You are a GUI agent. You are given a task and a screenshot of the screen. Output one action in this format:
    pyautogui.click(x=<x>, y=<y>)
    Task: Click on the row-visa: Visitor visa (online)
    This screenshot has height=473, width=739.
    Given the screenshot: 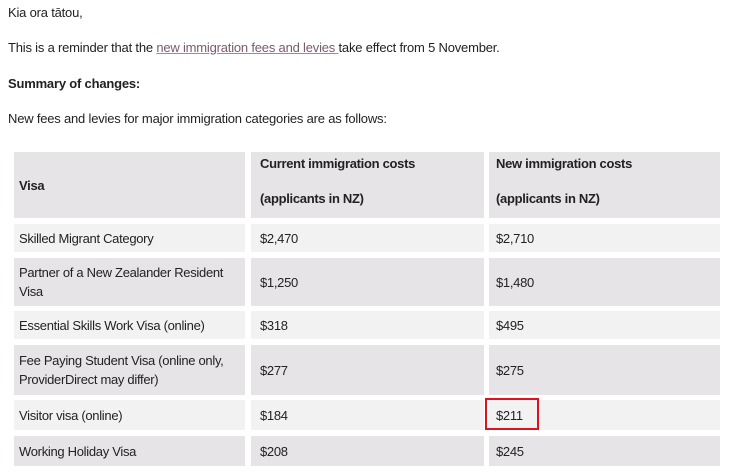 What is the action you would take?
    pyautogui.click(x=129, y=415)
    